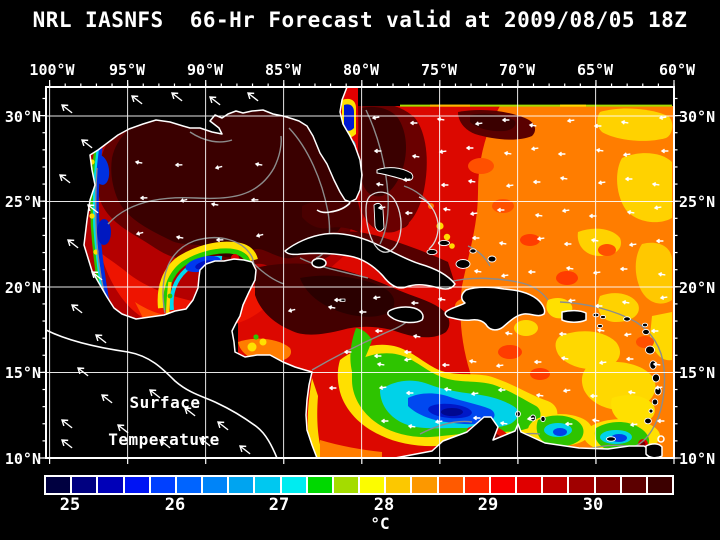  What do you see at coordinates (488, 505) in the screenshot?
I see `colorbar-tick: 29` at bounding box center [488, 505].